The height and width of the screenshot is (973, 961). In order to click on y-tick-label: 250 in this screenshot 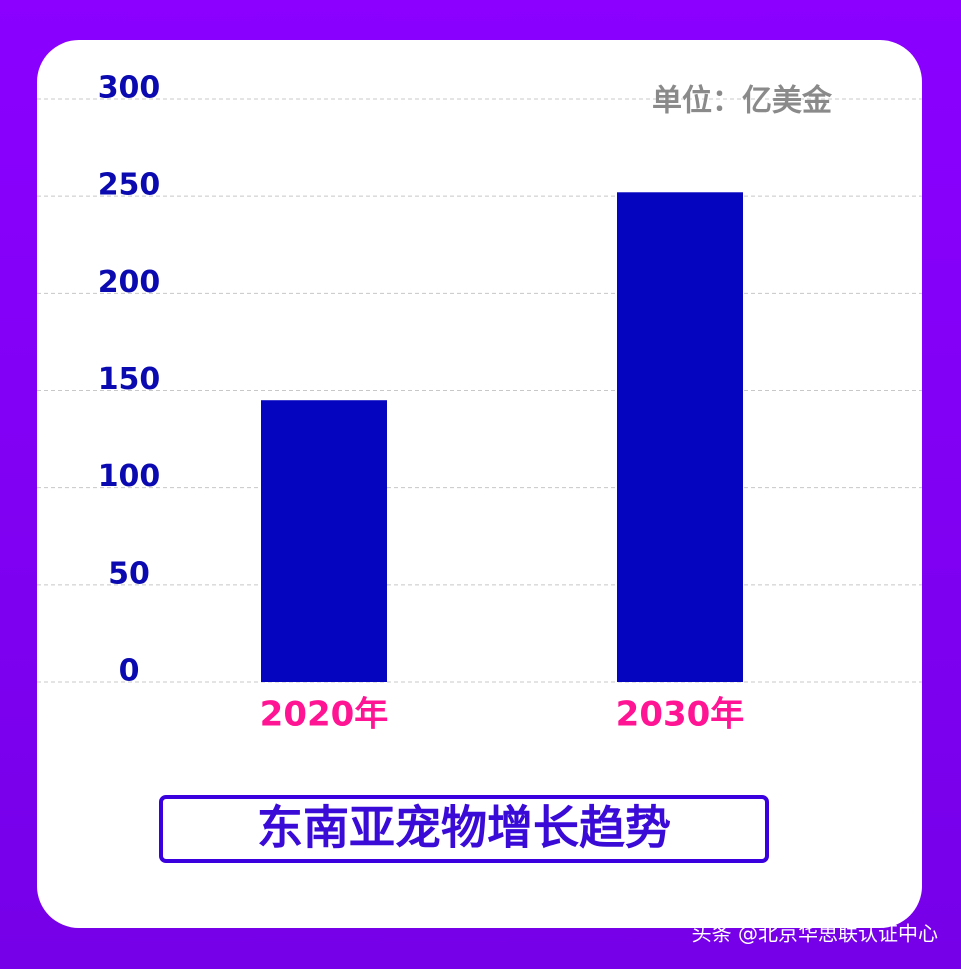, I will do `click(129, 185)`.